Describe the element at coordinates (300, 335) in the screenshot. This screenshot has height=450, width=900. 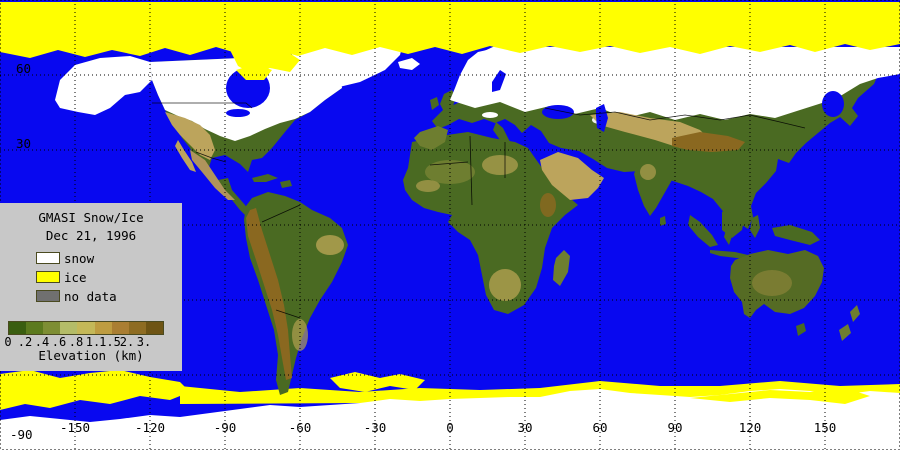
I see `pampas-patch` at that location.